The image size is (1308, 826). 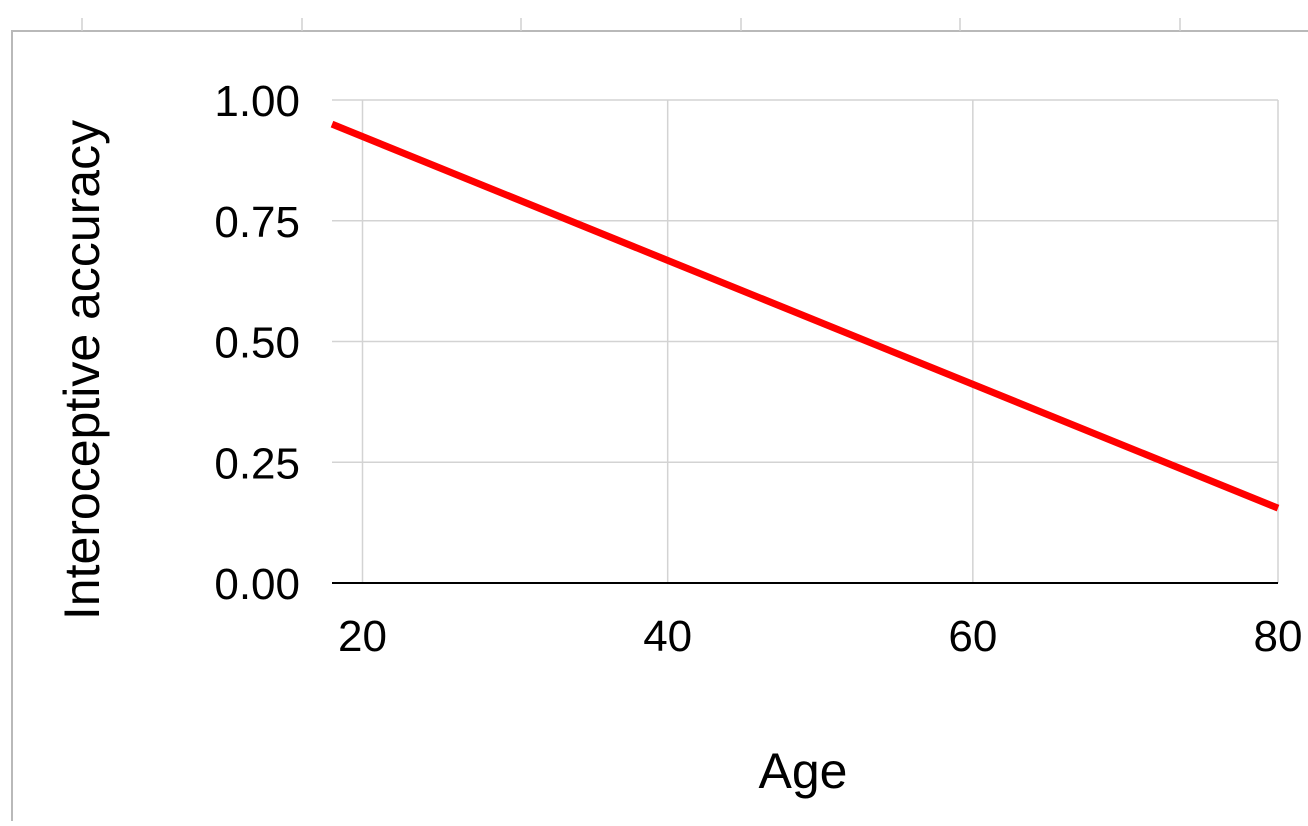 I want to click on x-tick-label-2: 60, so click(x=972, y=636).